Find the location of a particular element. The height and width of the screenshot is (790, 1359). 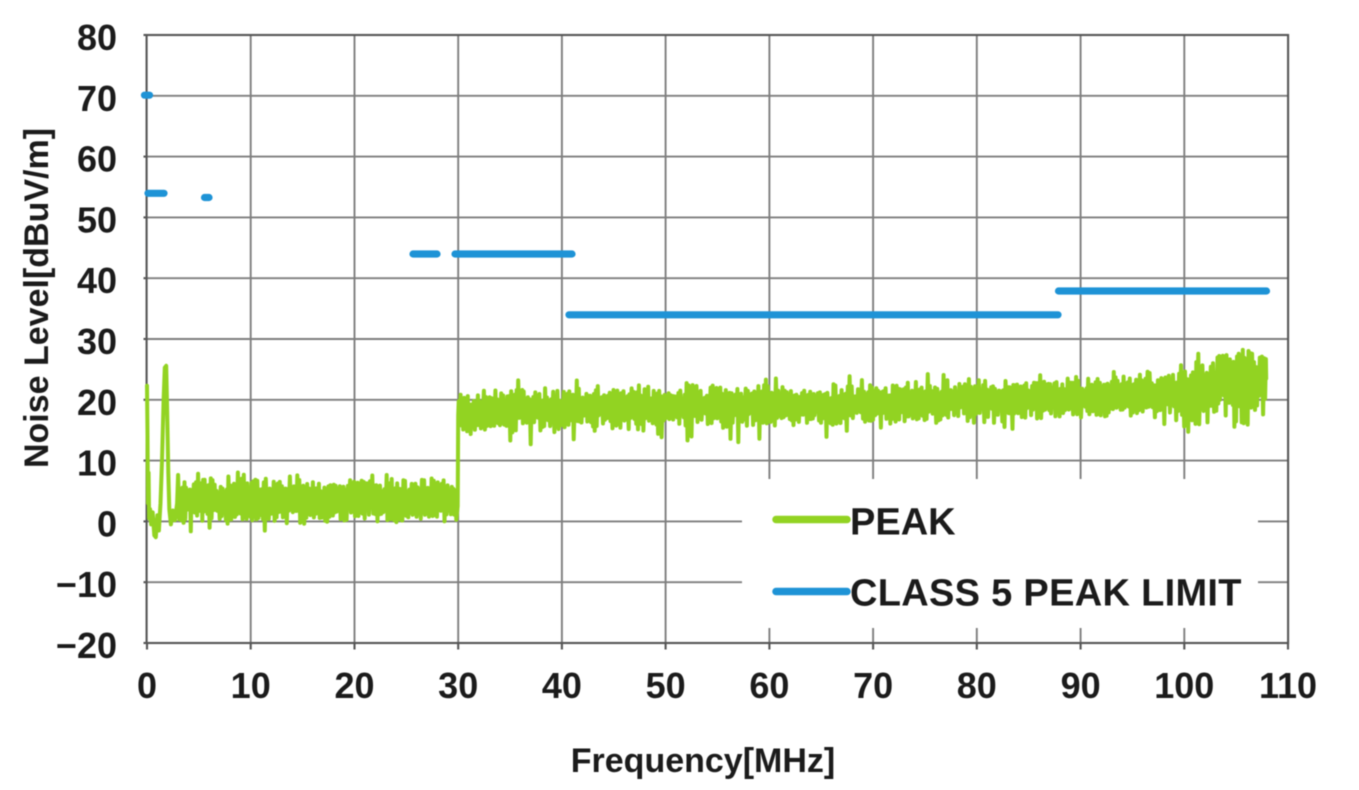

svg-text: −20 is located at coordinates (86, 645).